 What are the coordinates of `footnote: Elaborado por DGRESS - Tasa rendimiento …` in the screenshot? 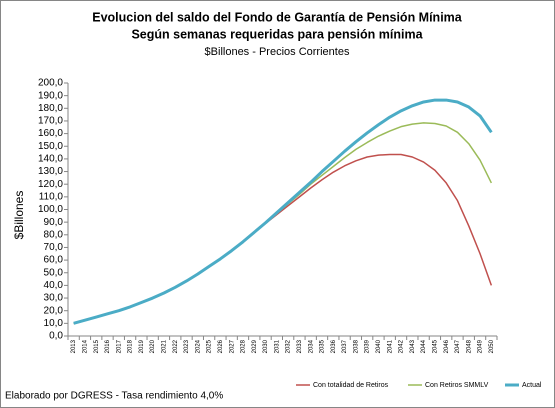 It's located at (114, 396).